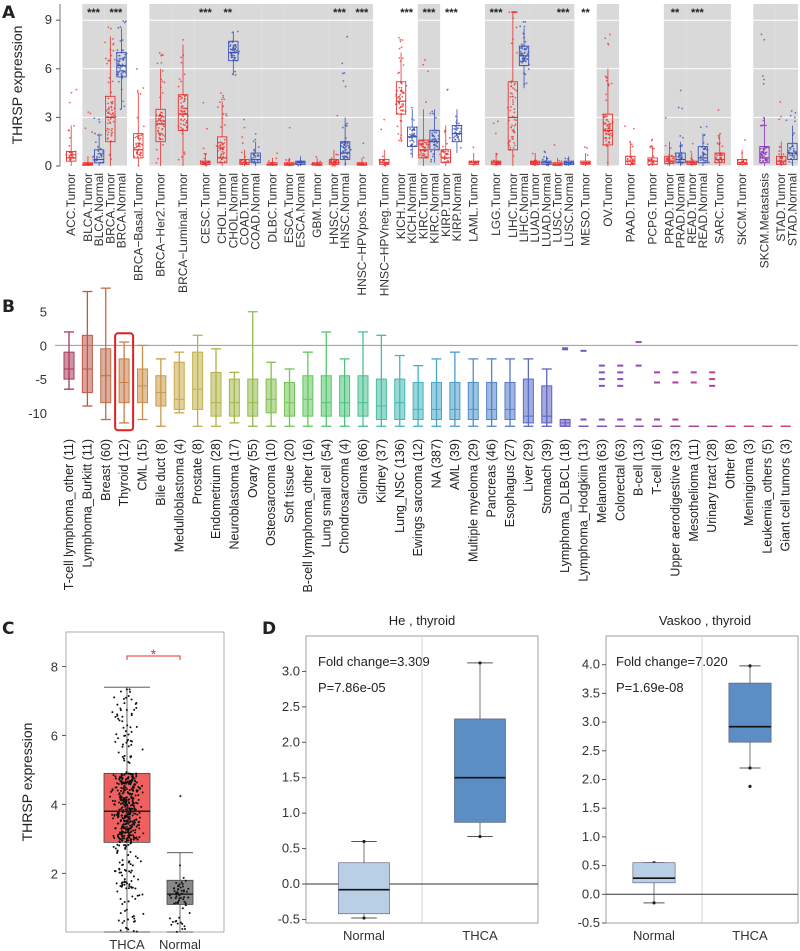  What do you see at coordinates (308, 516) in the screenshot?
I see `b-category-label: B-cell lymphoma_other (16)` at bounding box center [308, 516].